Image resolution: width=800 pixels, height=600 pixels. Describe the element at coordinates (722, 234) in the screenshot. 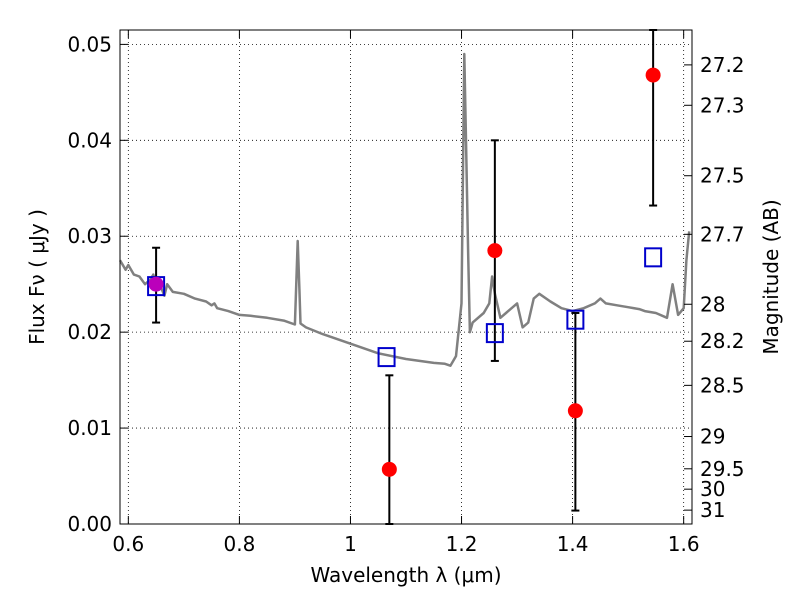

I see `y2-tick-label: 27.7` at that location.